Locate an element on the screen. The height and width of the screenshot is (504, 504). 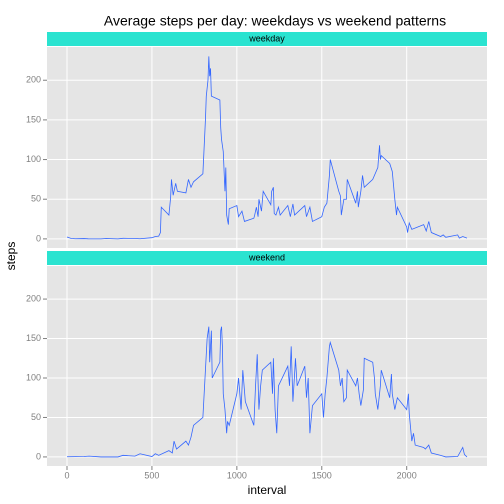
x-axis-label: interval is located at coordinates (267, 490).